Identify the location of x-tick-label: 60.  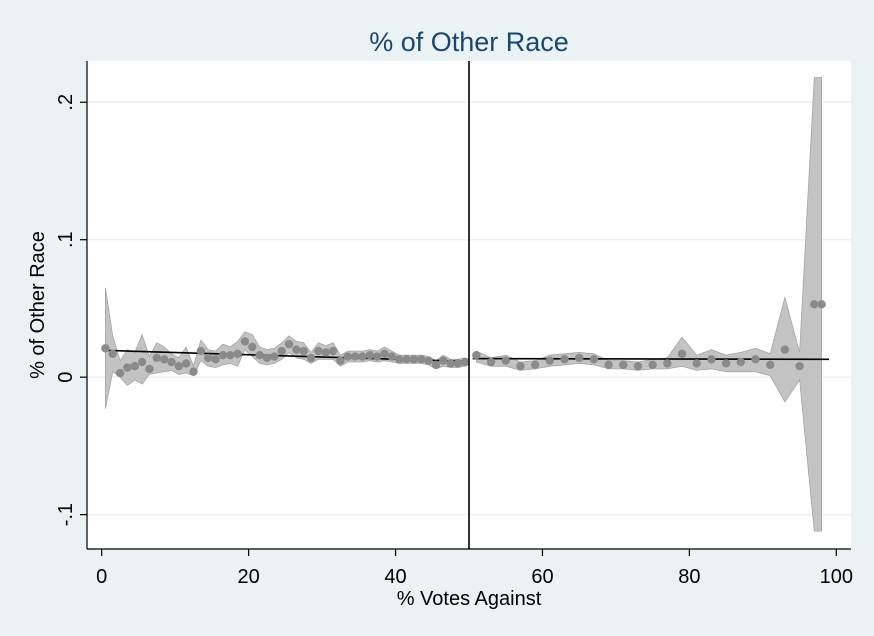
(542, 577).